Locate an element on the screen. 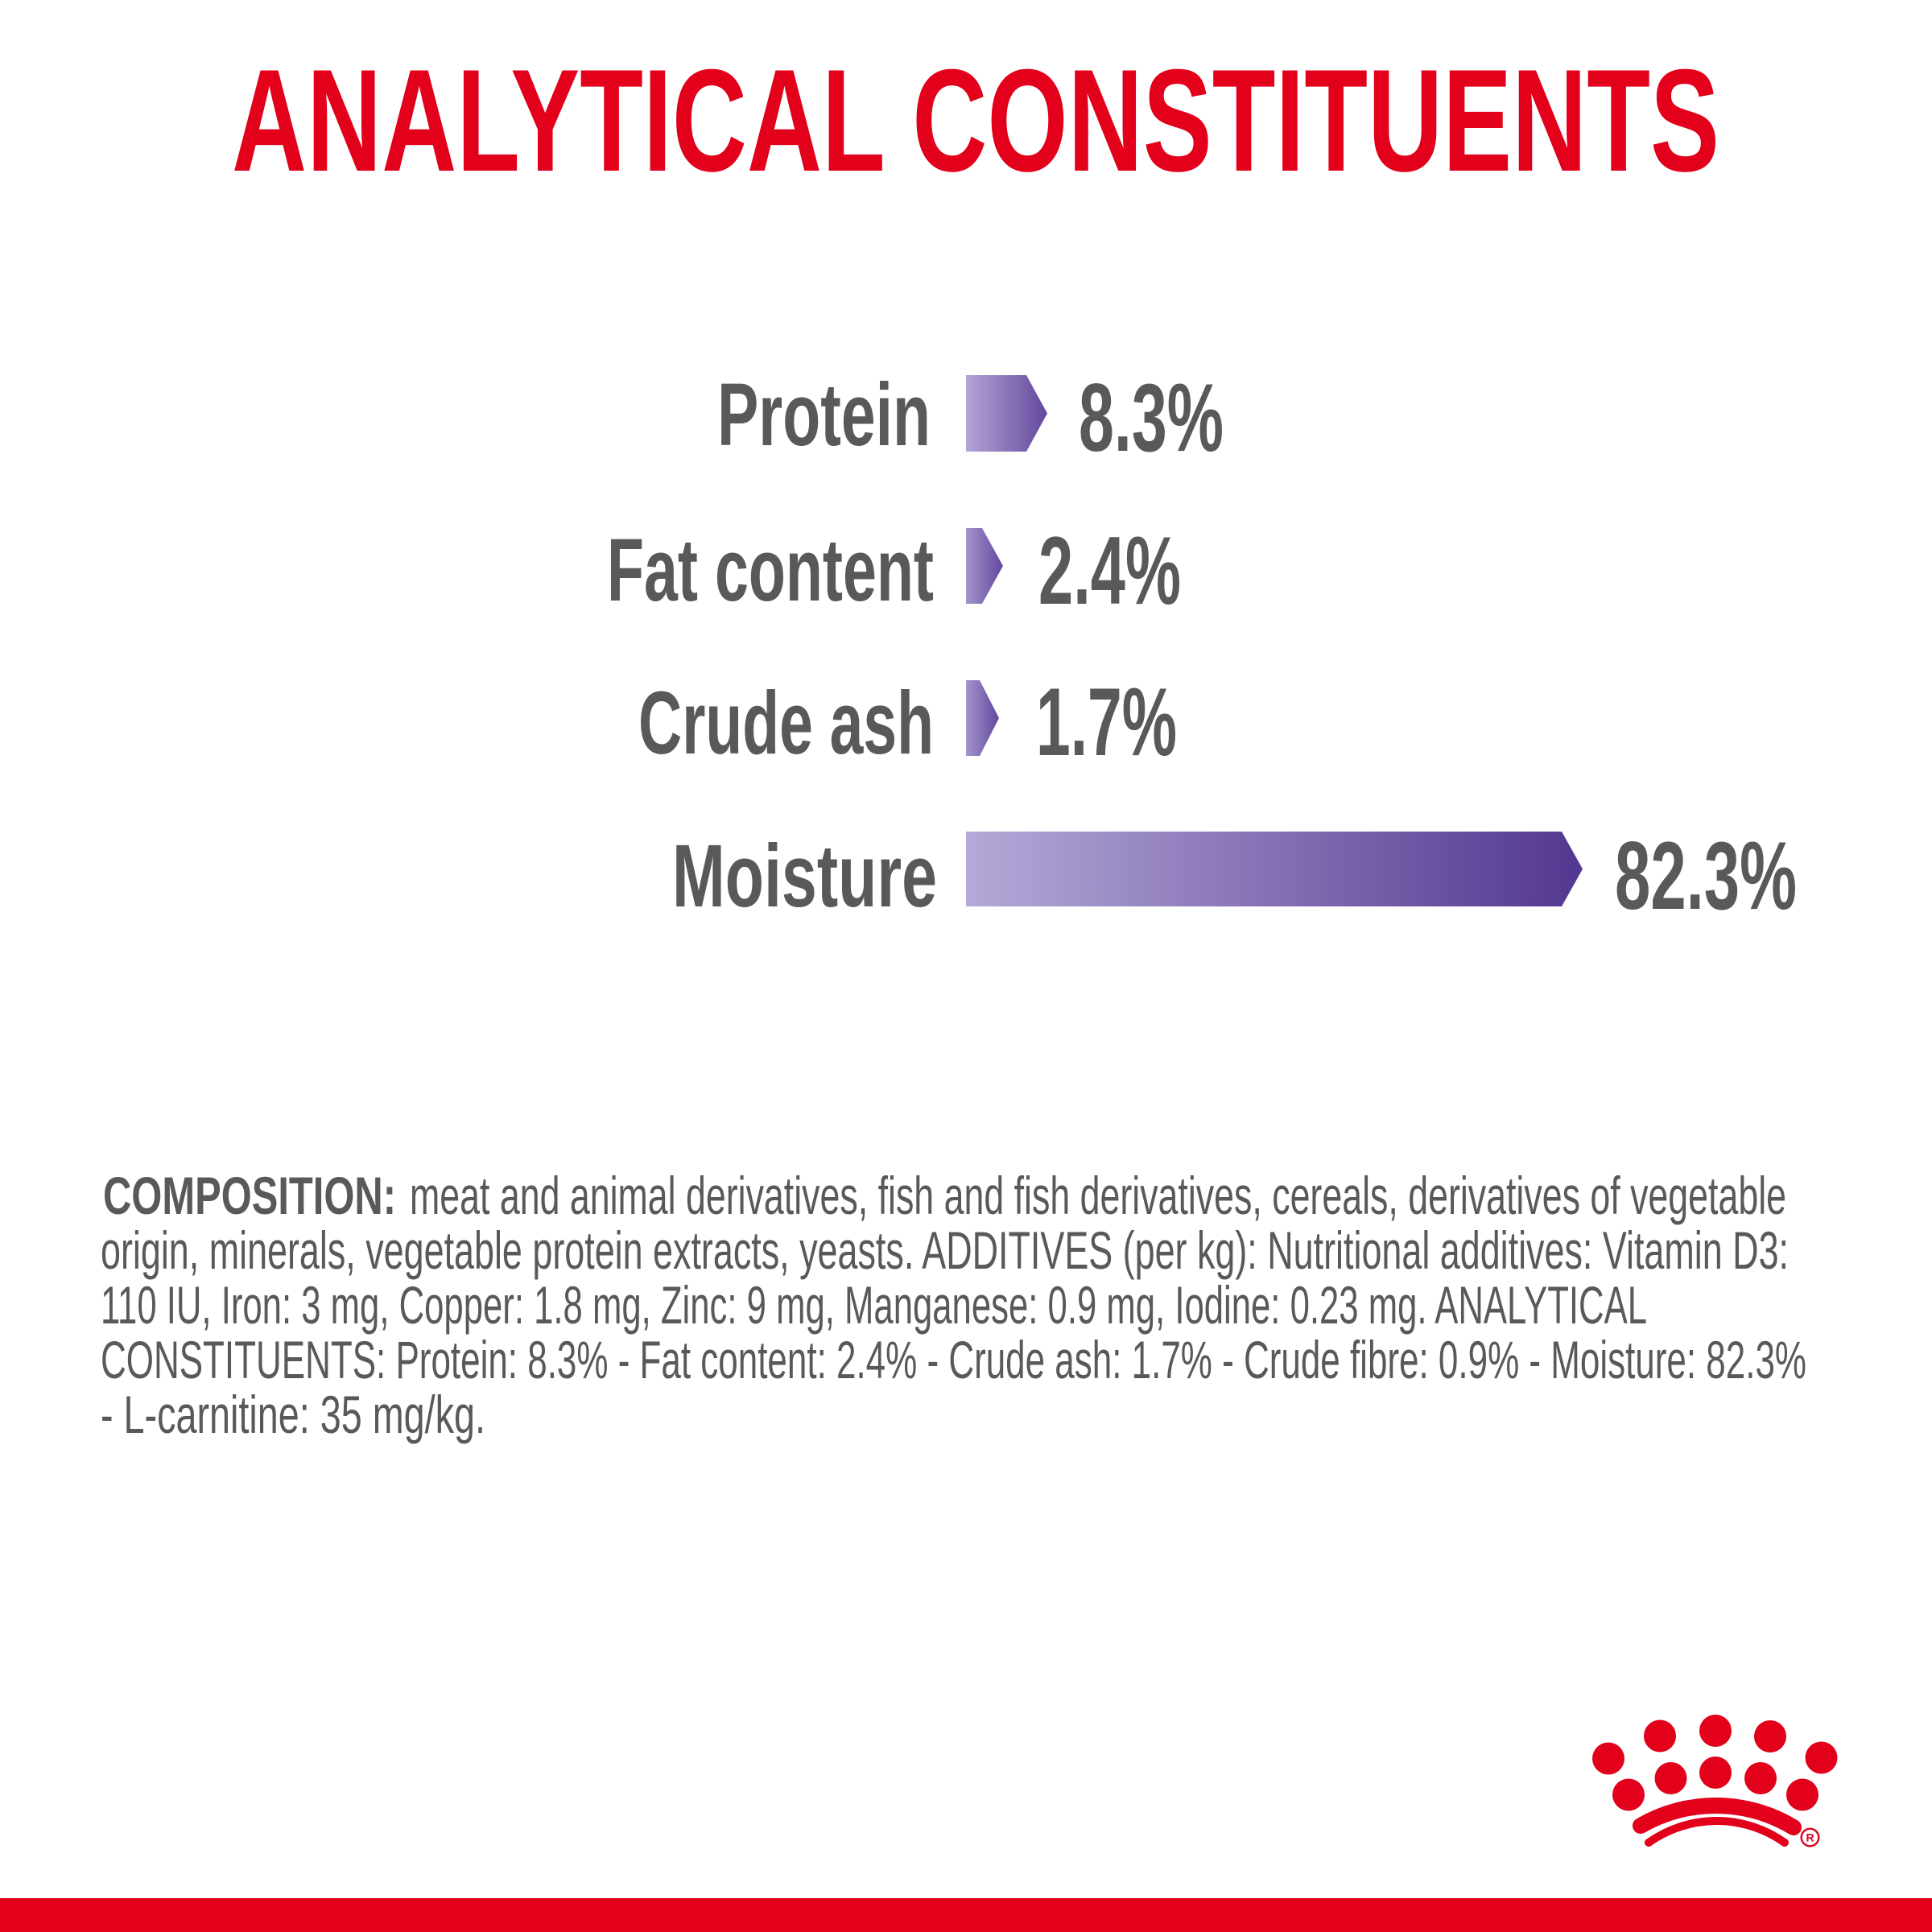  svg-text: R is located at coordinates (1810, 1837).